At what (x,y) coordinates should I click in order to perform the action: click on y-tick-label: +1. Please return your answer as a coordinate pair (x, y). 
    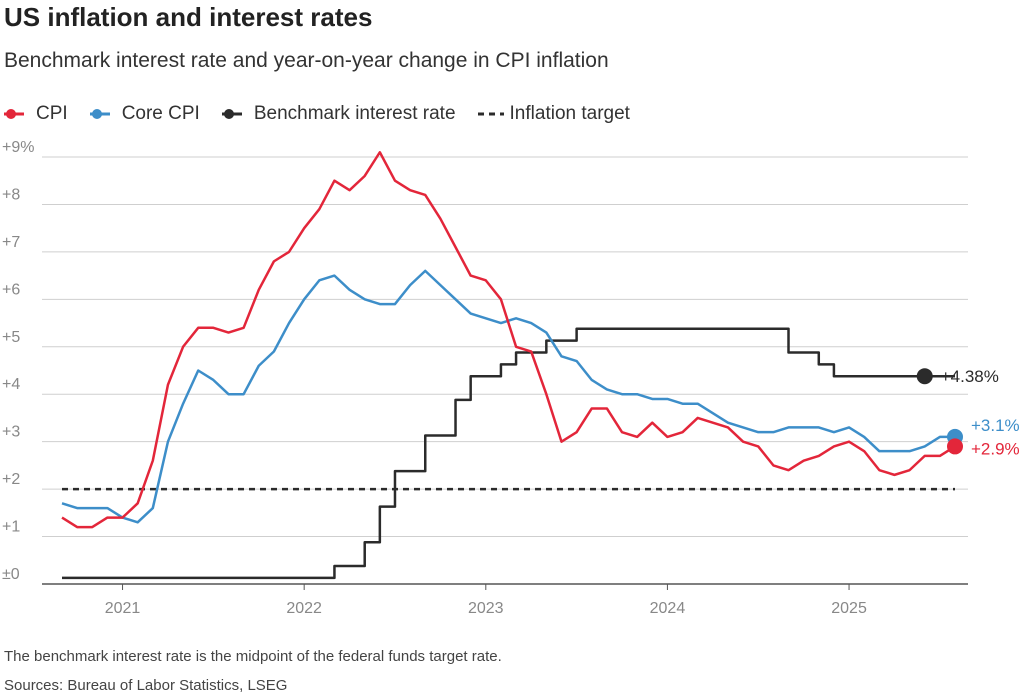
    Looking at the image, I should click on (11, 527).